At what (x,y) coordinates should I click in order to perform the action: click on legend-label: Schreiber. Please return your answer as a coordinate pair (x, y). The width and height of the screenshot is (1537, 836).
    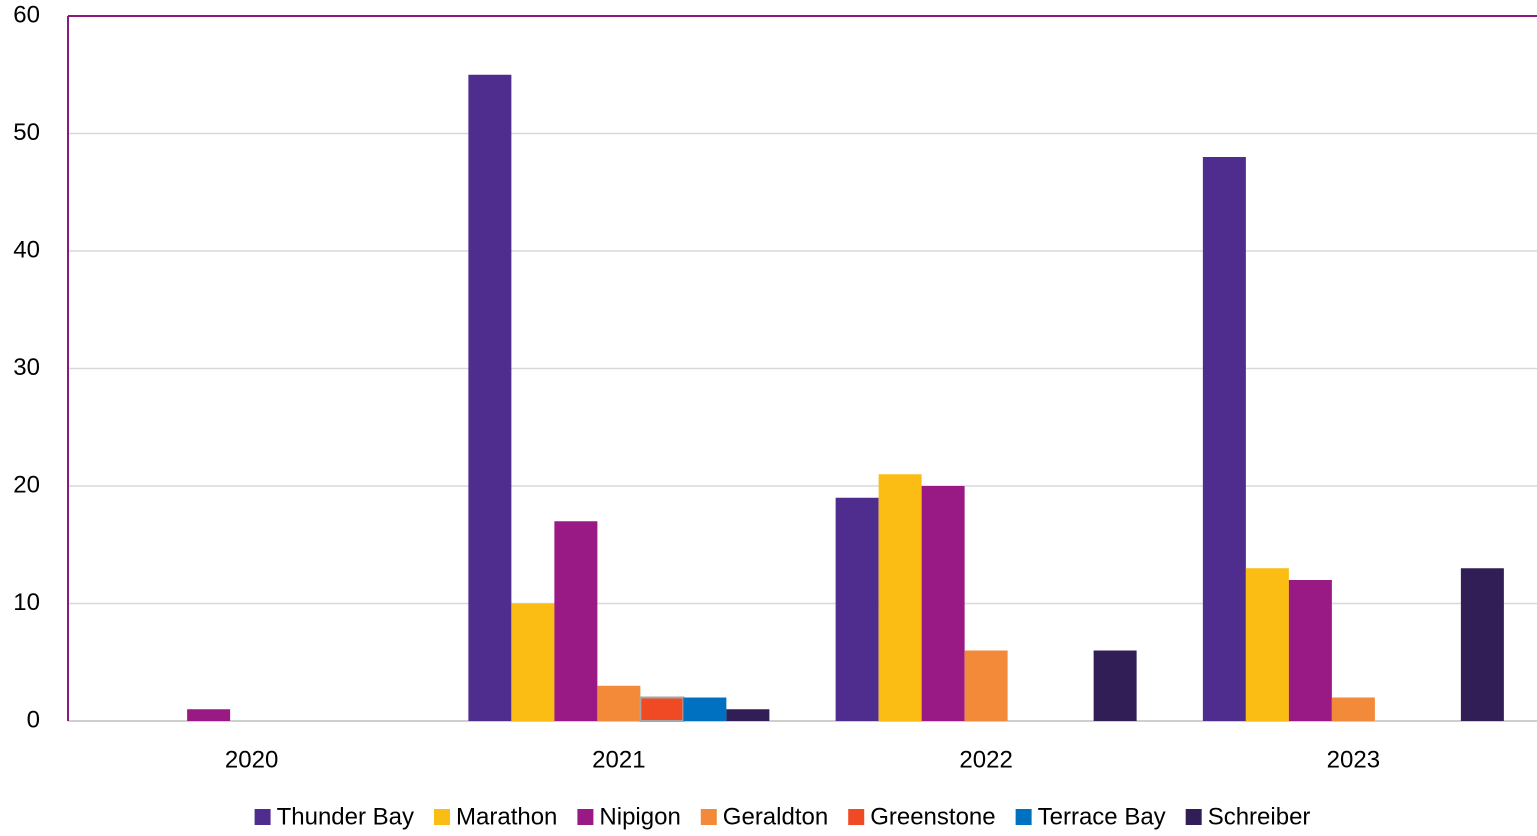
    Looking at the image, I should click on (1259, 816).